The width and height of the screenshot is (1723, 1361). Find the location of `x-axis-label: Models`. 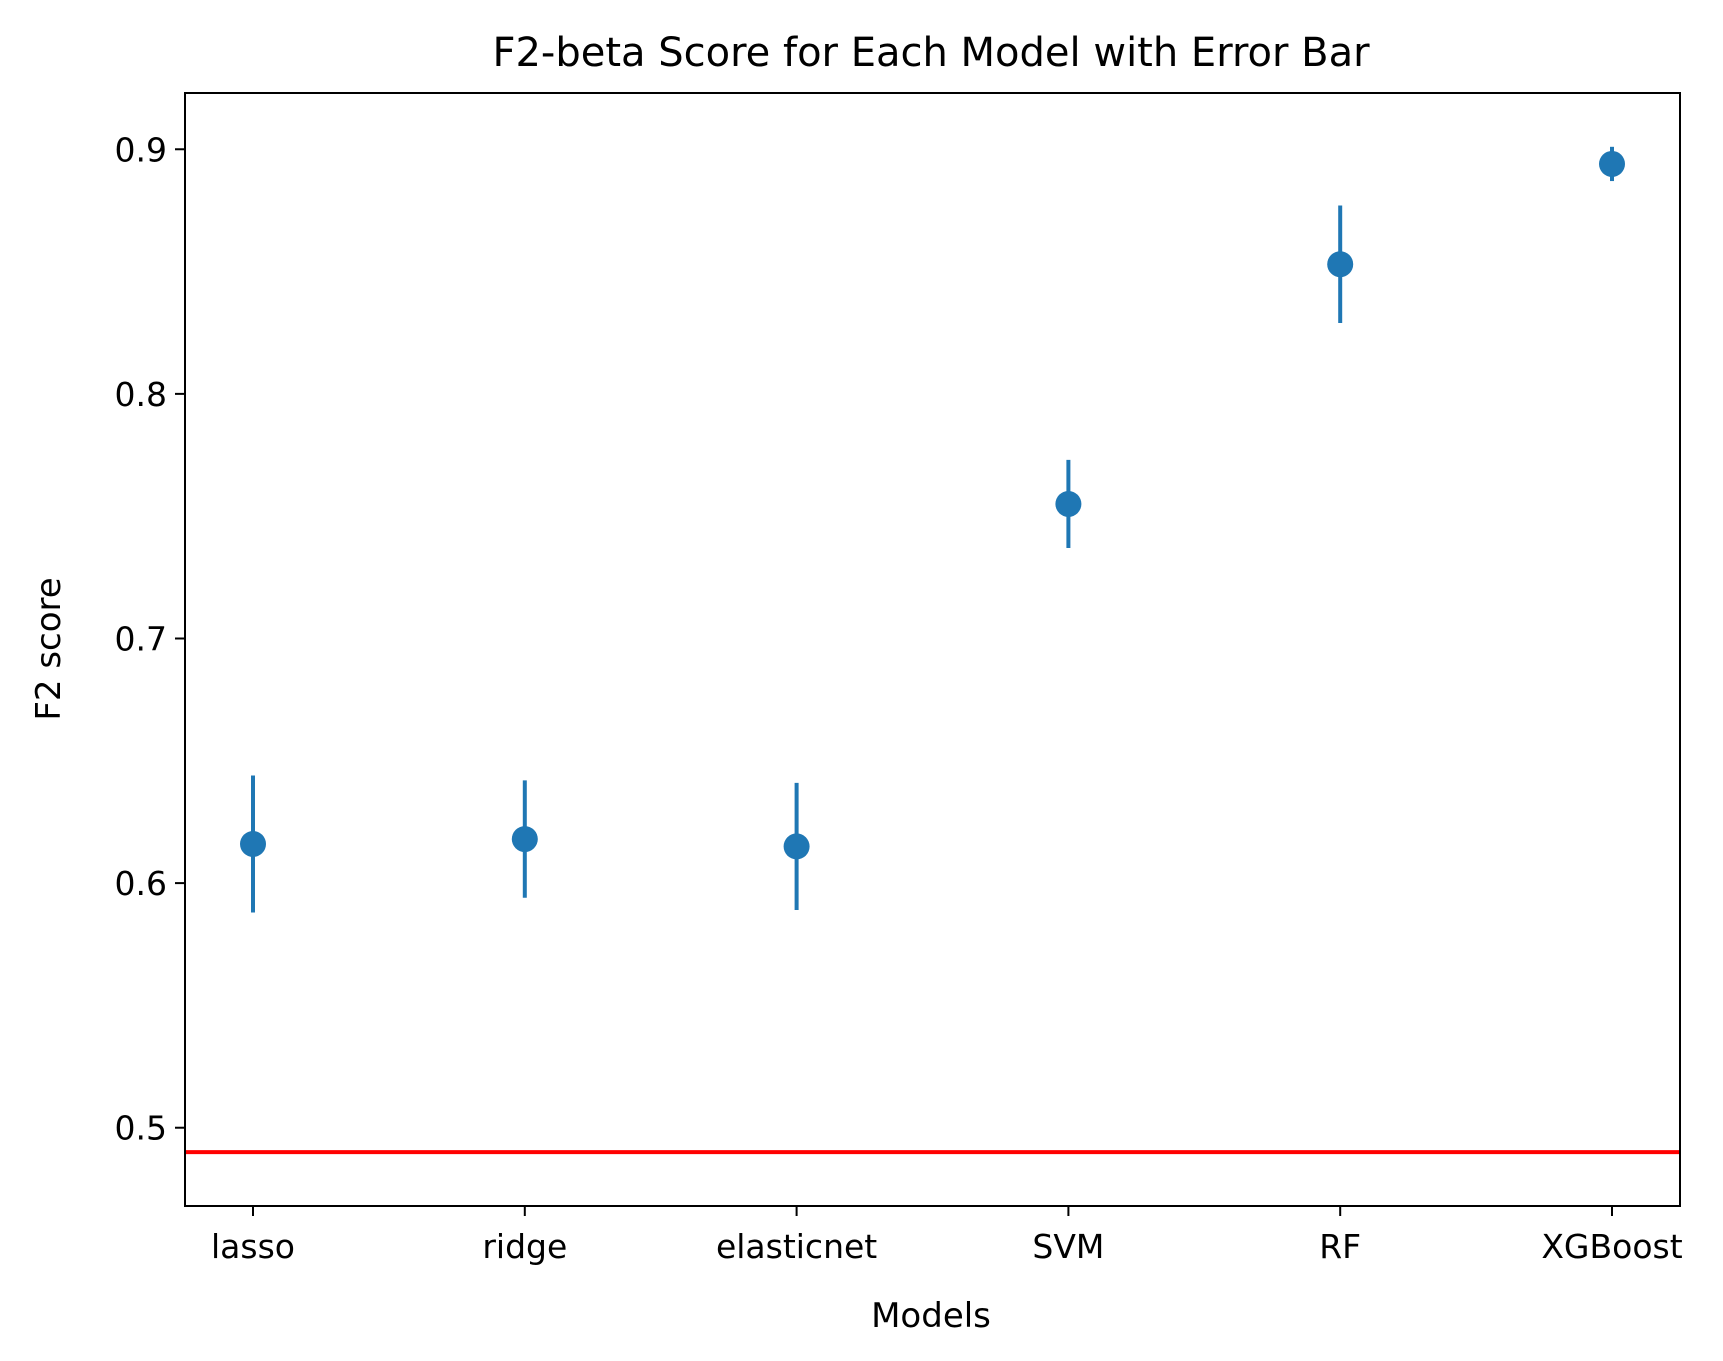

x-axis-label: Models is located at coordinates (931, 1316).